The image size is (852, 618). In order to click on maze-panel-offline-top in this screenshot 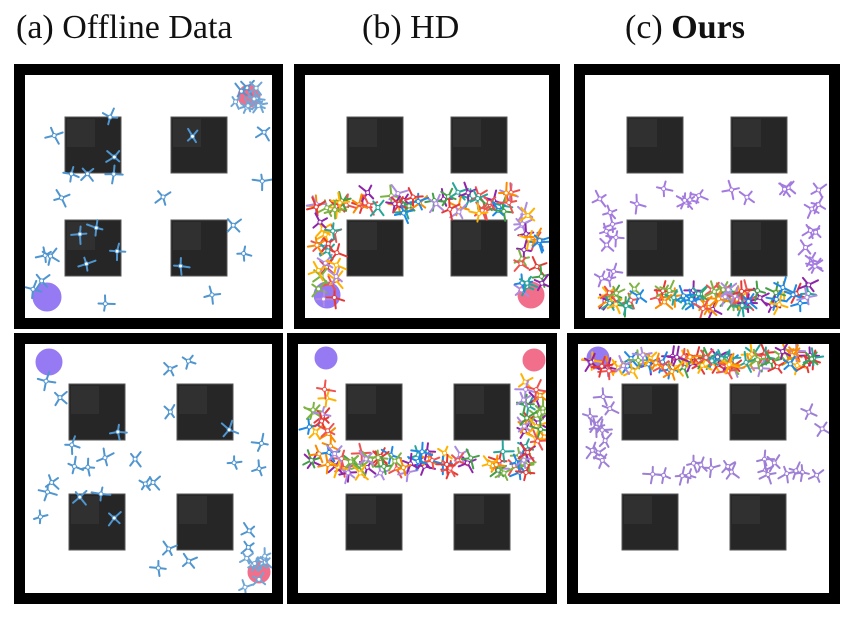, I will do `click(148, 196)`.